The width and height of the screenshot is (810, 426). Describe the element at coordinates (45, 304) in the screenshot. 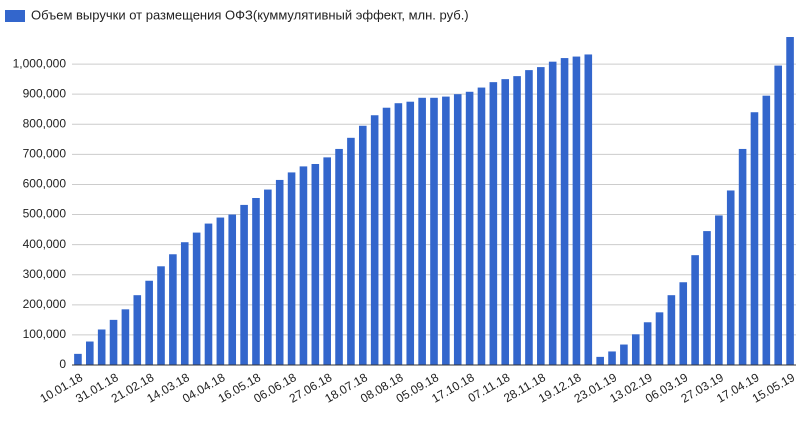

I see `y-tick-label: 200,000` at that location.